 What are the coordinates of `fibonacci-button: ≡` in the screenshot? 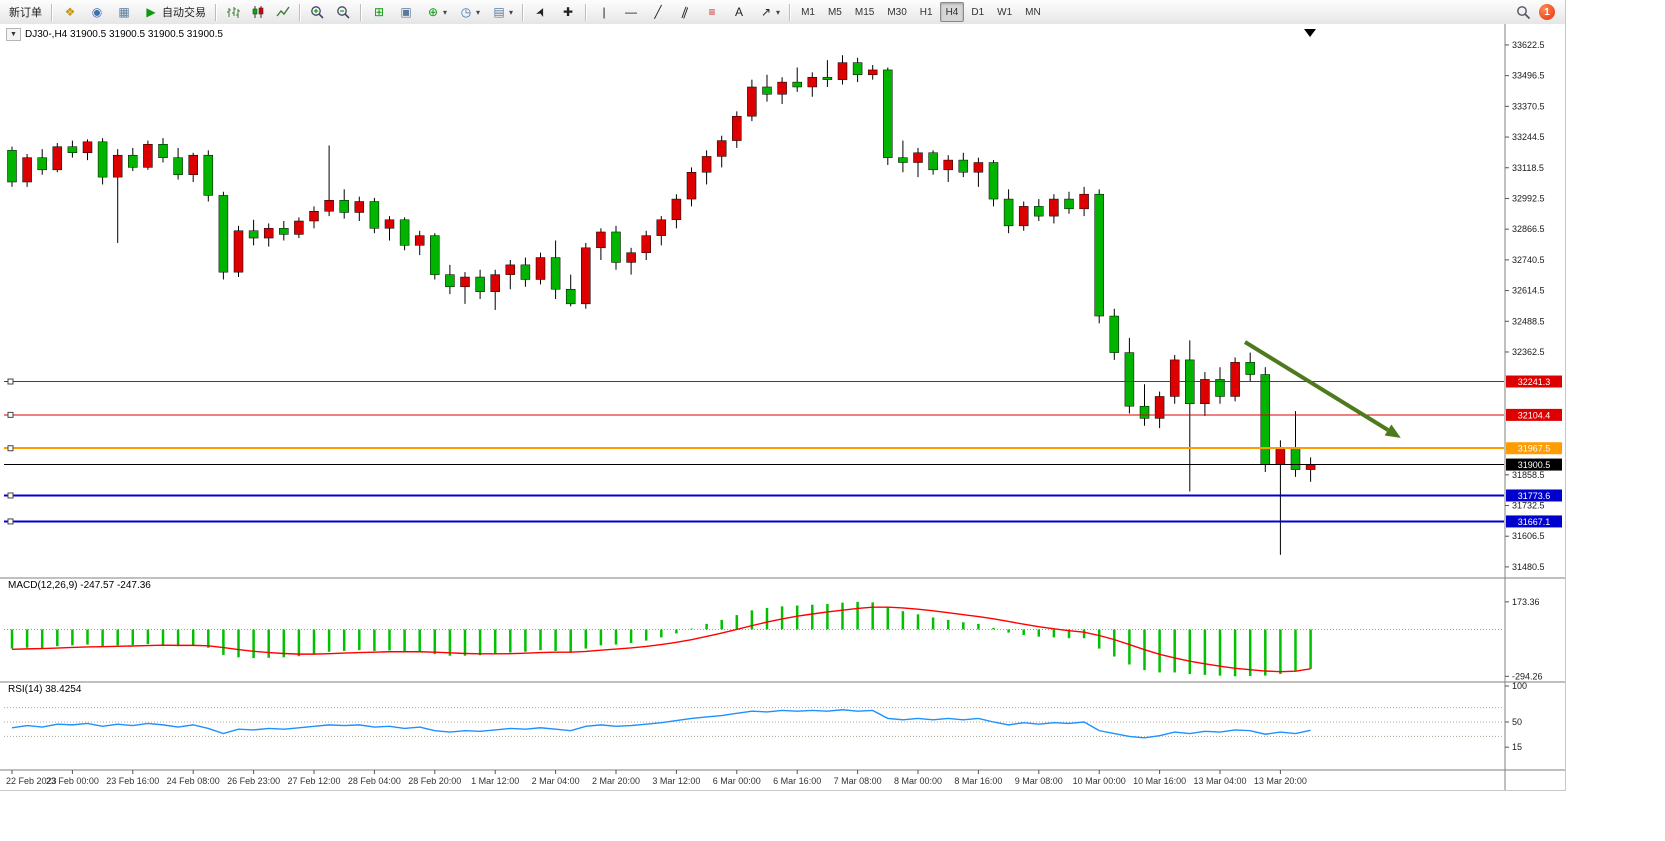 It's located at (712, 12).